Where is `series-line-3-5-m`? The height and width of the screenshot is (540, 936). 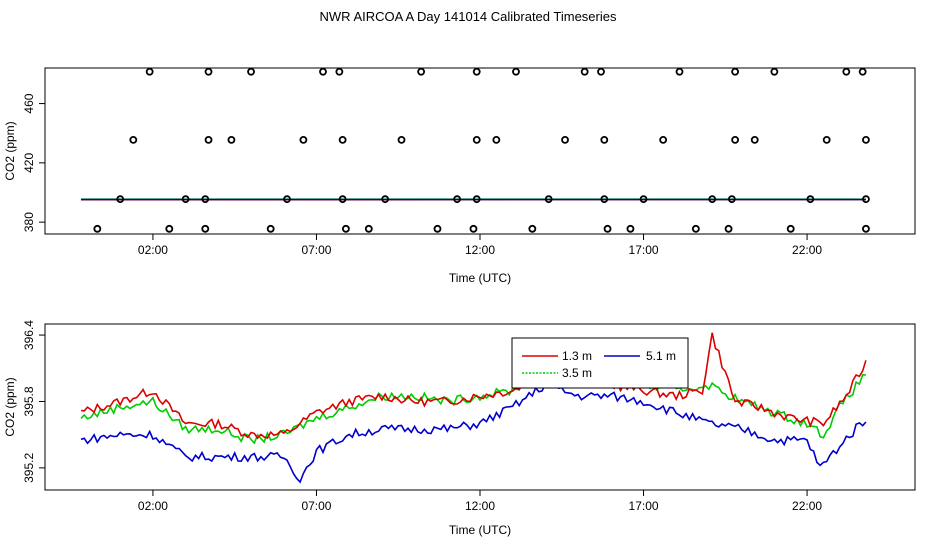 series-line-3-5-m is located at coordinates (473, 404).